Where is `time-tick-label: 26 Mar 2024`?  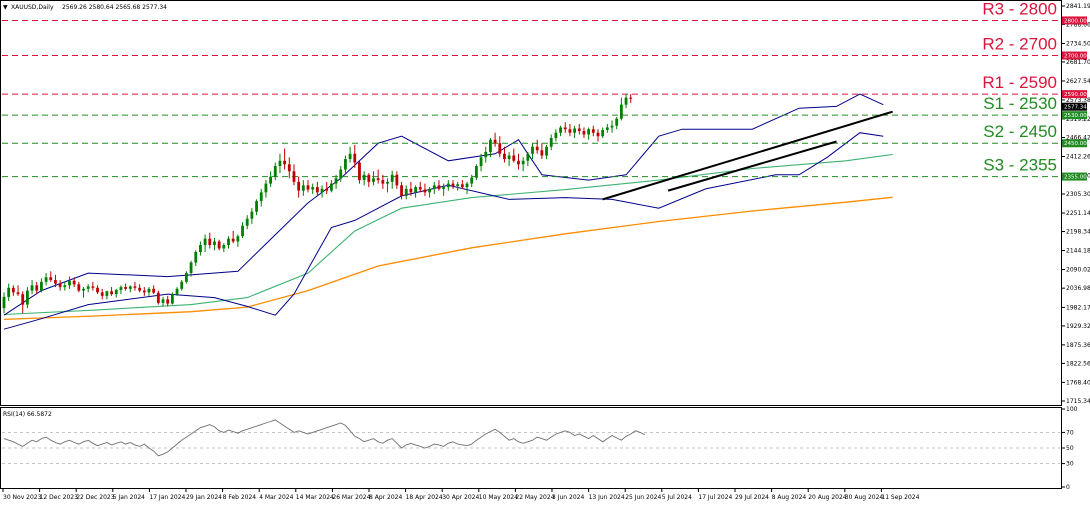
time-tick-label: 26 Mar 2024 is located at coordinates (351, 497).